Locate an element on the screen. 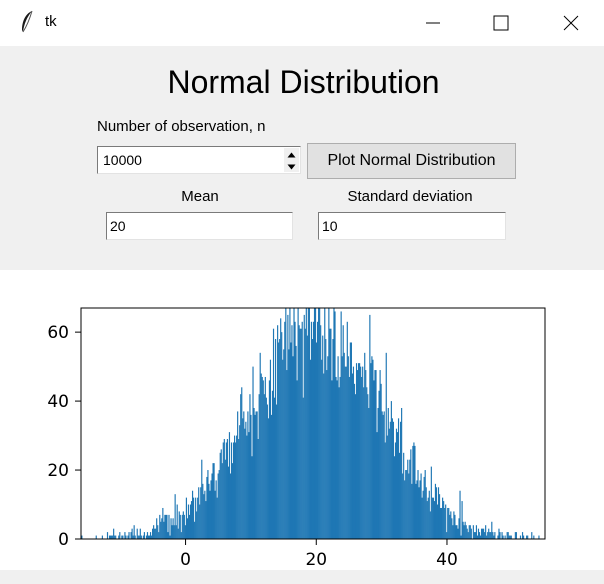 The width and height of the screenshot is (604, 584). plot-button: Plot Normal Distribution is located at coordinates (411, 161).